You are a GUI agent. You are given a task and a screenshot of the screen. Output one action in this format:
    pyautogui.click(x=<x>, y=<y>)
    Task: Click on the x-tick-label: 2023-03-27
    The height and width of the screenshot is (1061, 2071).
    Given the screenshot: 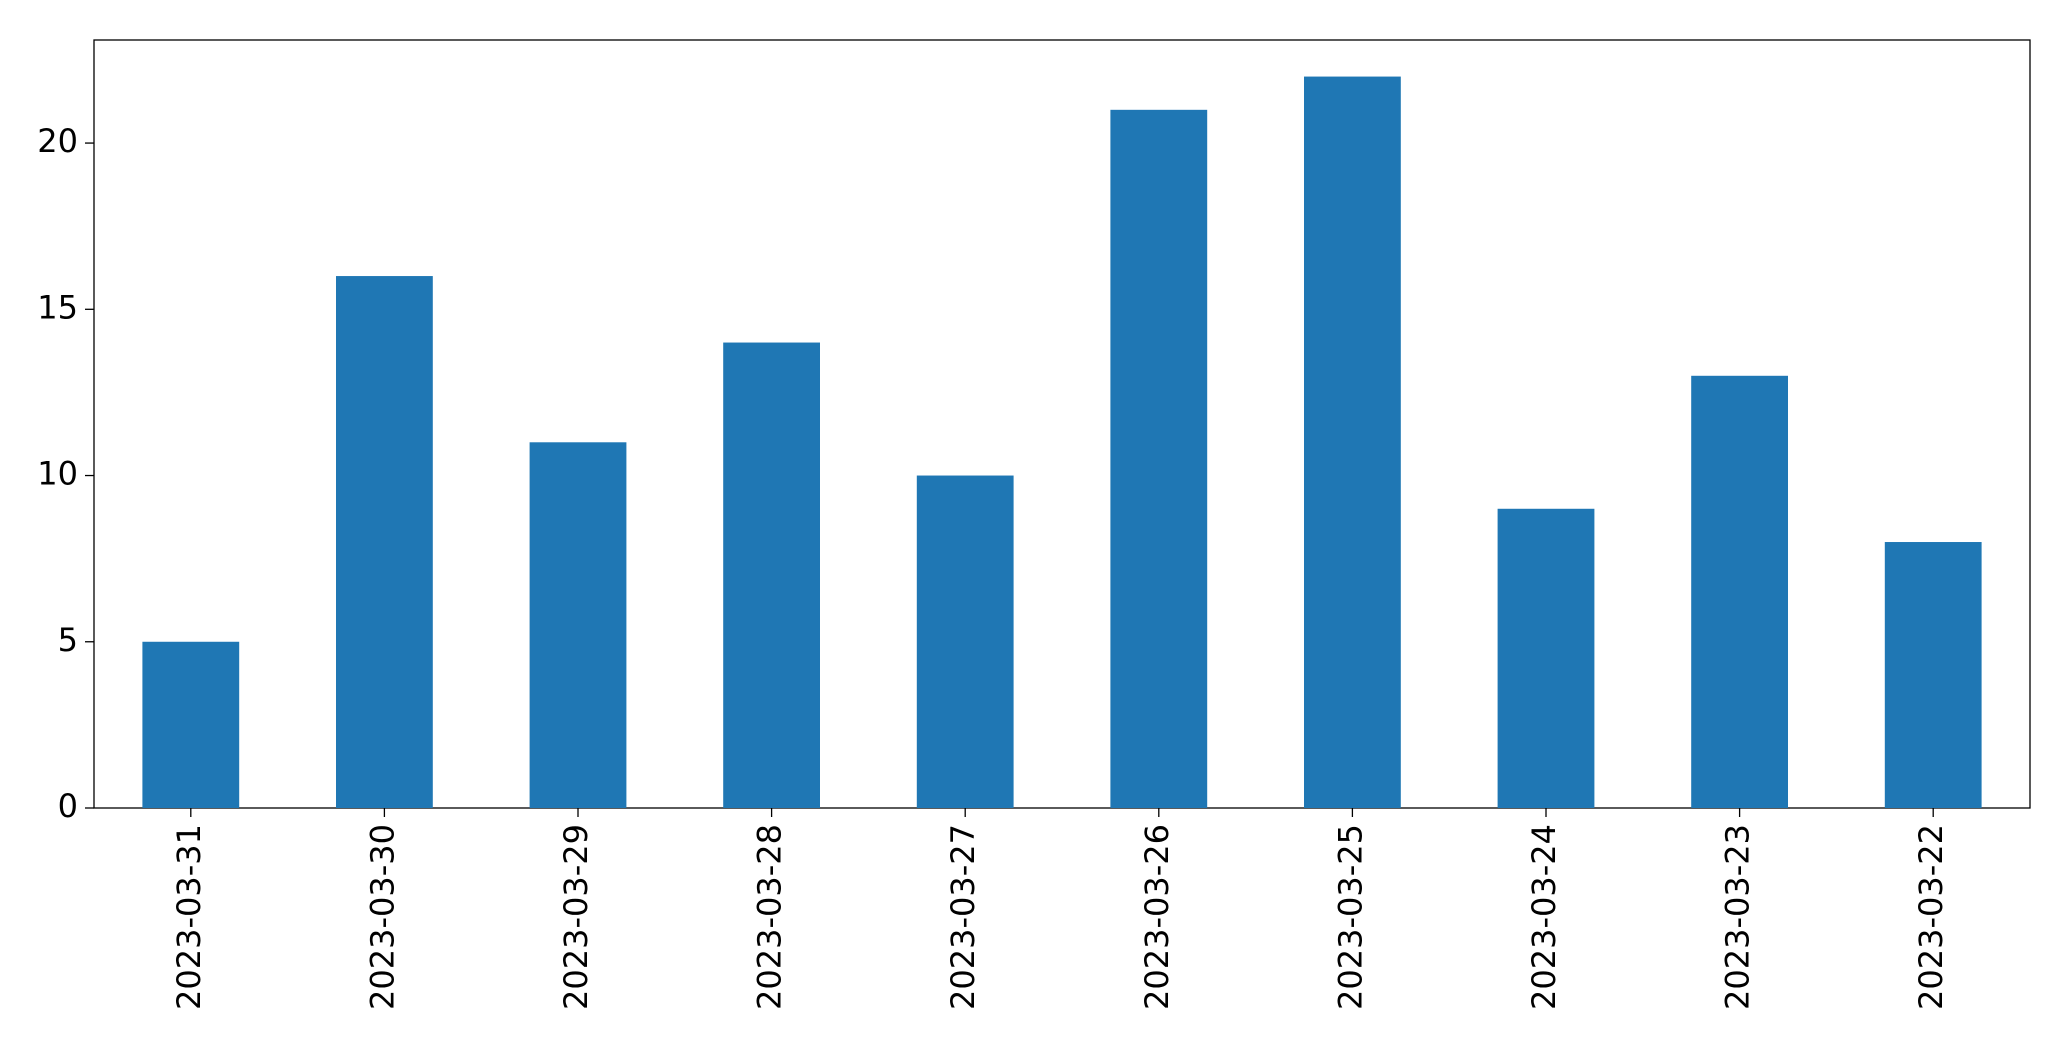 What is the action you would take?
    pyautogui.click(x=963, y=917)
    